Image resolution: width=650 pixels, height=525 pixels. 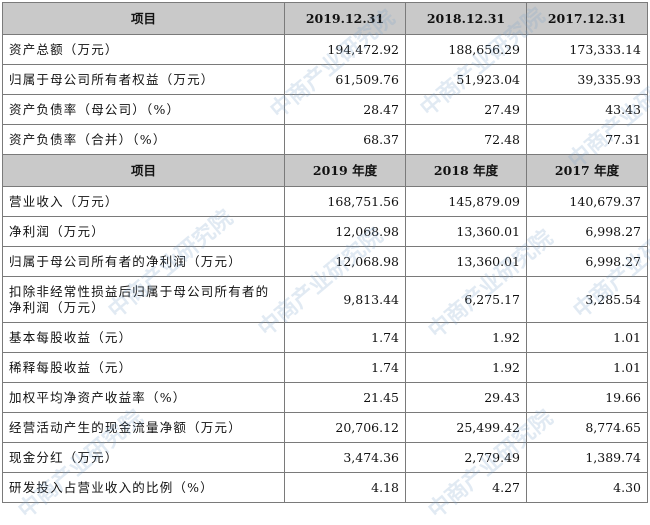 I want to click on cell-value: 77.31, so click(x=587, y=139).